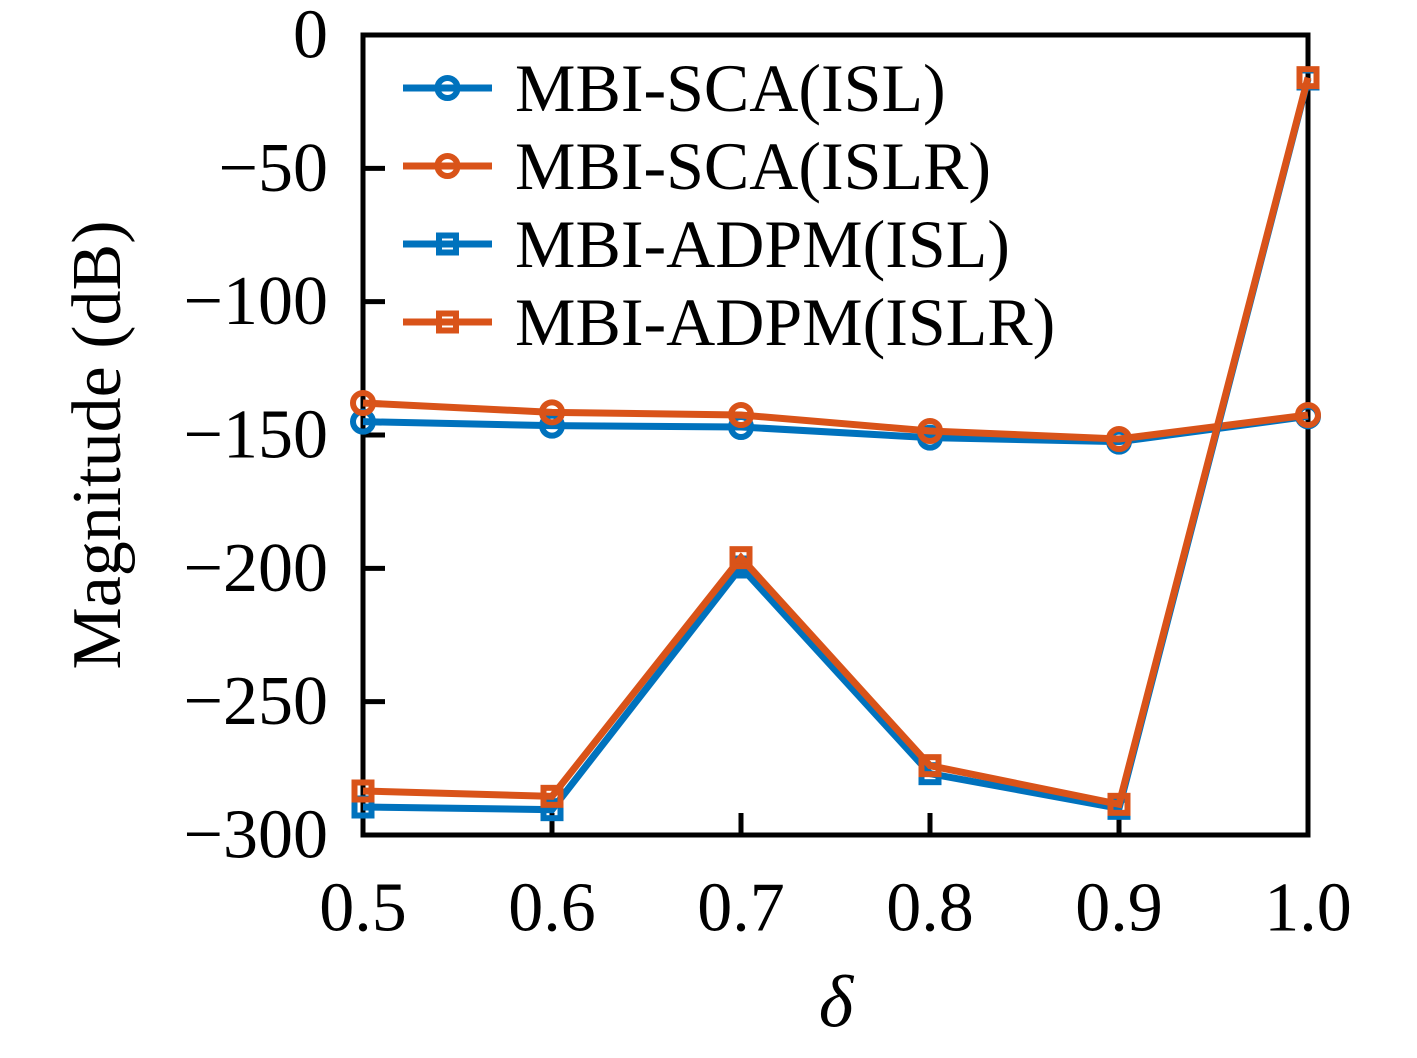 This screenshot has height=1058, width=1417. What do you see at coordinates (273, 168) in the screenshot?
I see `y-tick-label: −50` at bounding box center [273, 168].